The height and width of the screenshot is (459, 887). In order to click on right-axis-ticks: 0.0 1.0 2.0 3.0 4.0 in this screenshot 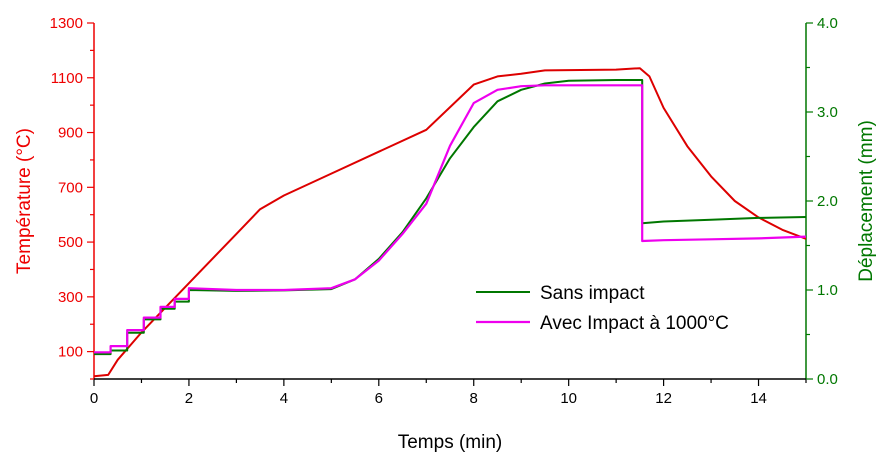, I will do `click(822, 201)`.